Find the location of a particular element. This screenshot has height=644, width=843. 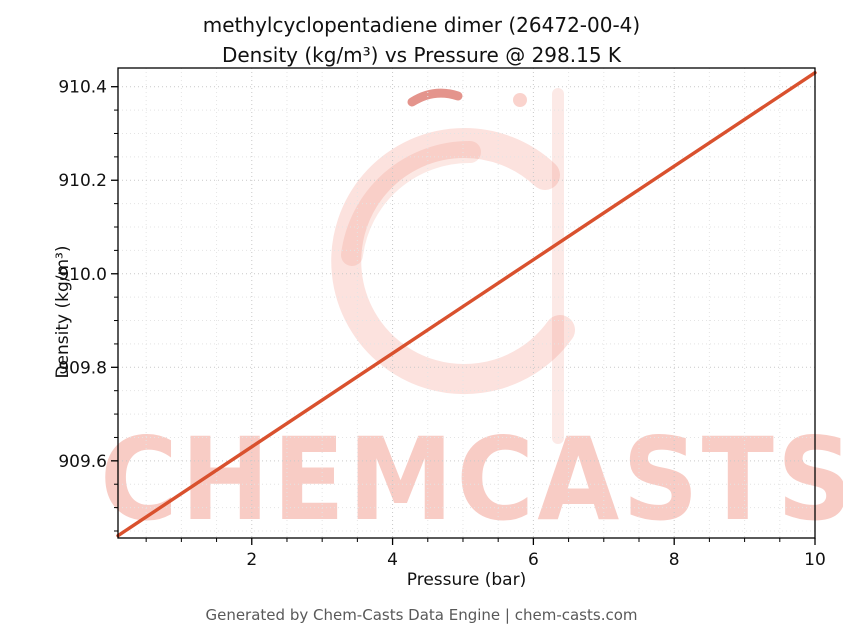

y-tick-label: 909.6 is located at coordinates (82, 462).